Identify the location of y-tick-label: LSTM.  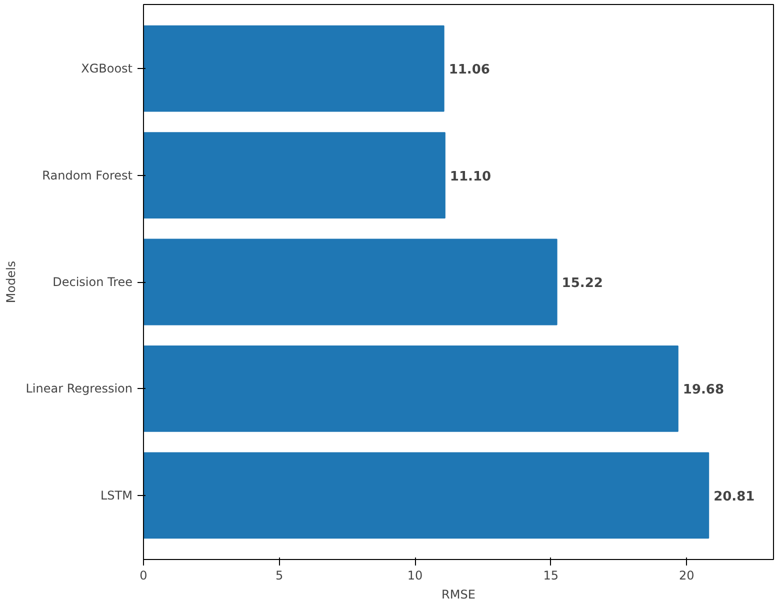
(116, 495).